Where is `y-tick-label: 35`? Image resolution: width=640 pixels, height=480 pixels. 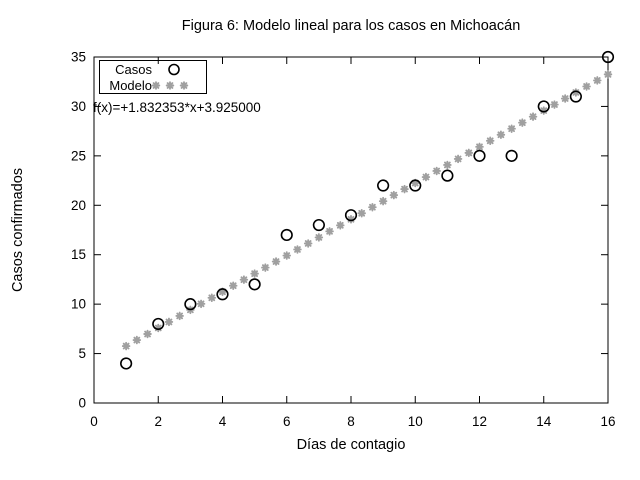
y-tick-label: 35 is located at coordinates (78, 57).